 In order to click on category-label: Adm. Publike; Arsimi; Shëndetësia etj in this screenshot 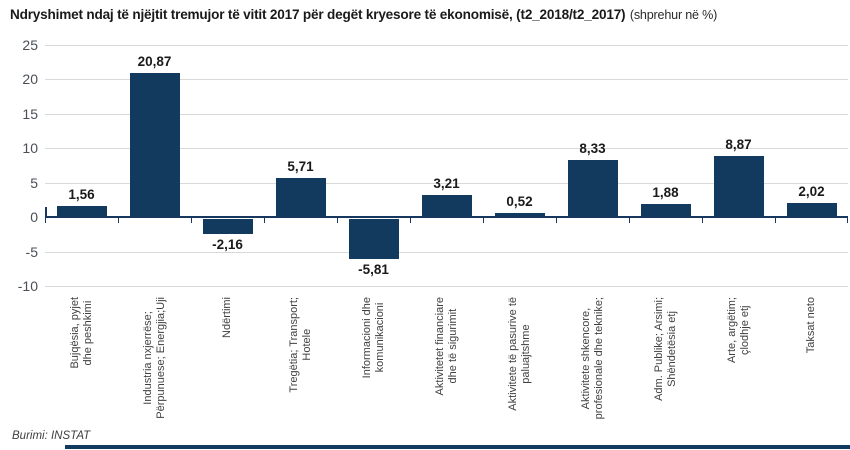, I will do `click(665, 349)`.